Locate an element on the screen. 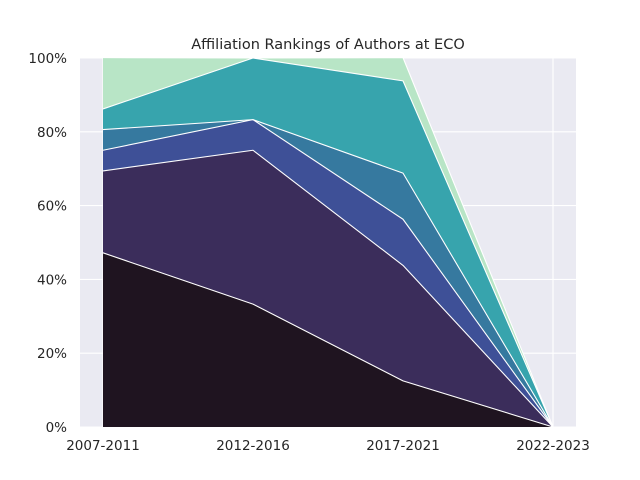 Image resolution: width=640 pixels, height=480 pixels. y-tick-label: 60% is located at coordinates (52, 207).